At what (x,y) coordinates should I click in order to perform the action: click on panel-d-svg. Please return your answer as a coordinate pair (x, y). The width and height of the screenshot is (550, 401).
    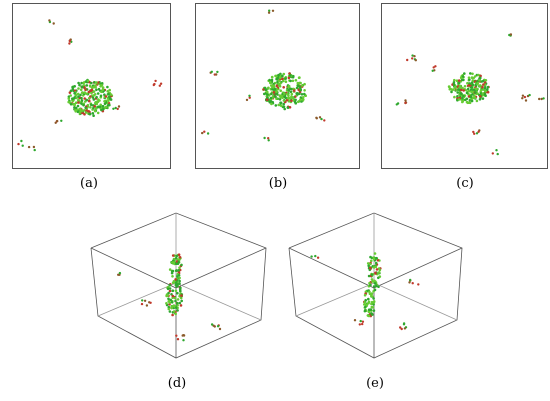
    Looking at the image, I should click on (178, 285).